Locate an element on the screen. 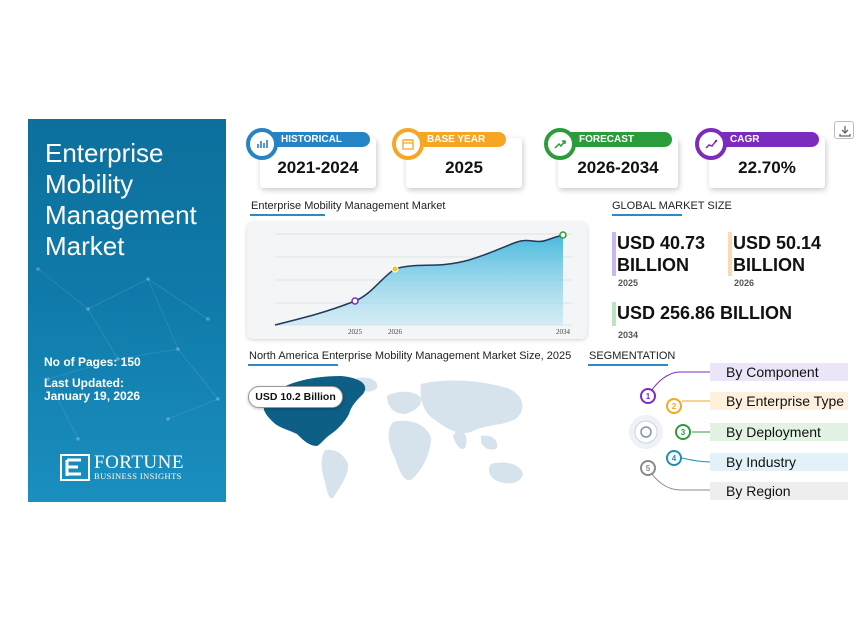 The height and width of the screenshot is (644, 858). segment-by-enterprise-type: By Enterprise Type is located at coordinates (779, 401).